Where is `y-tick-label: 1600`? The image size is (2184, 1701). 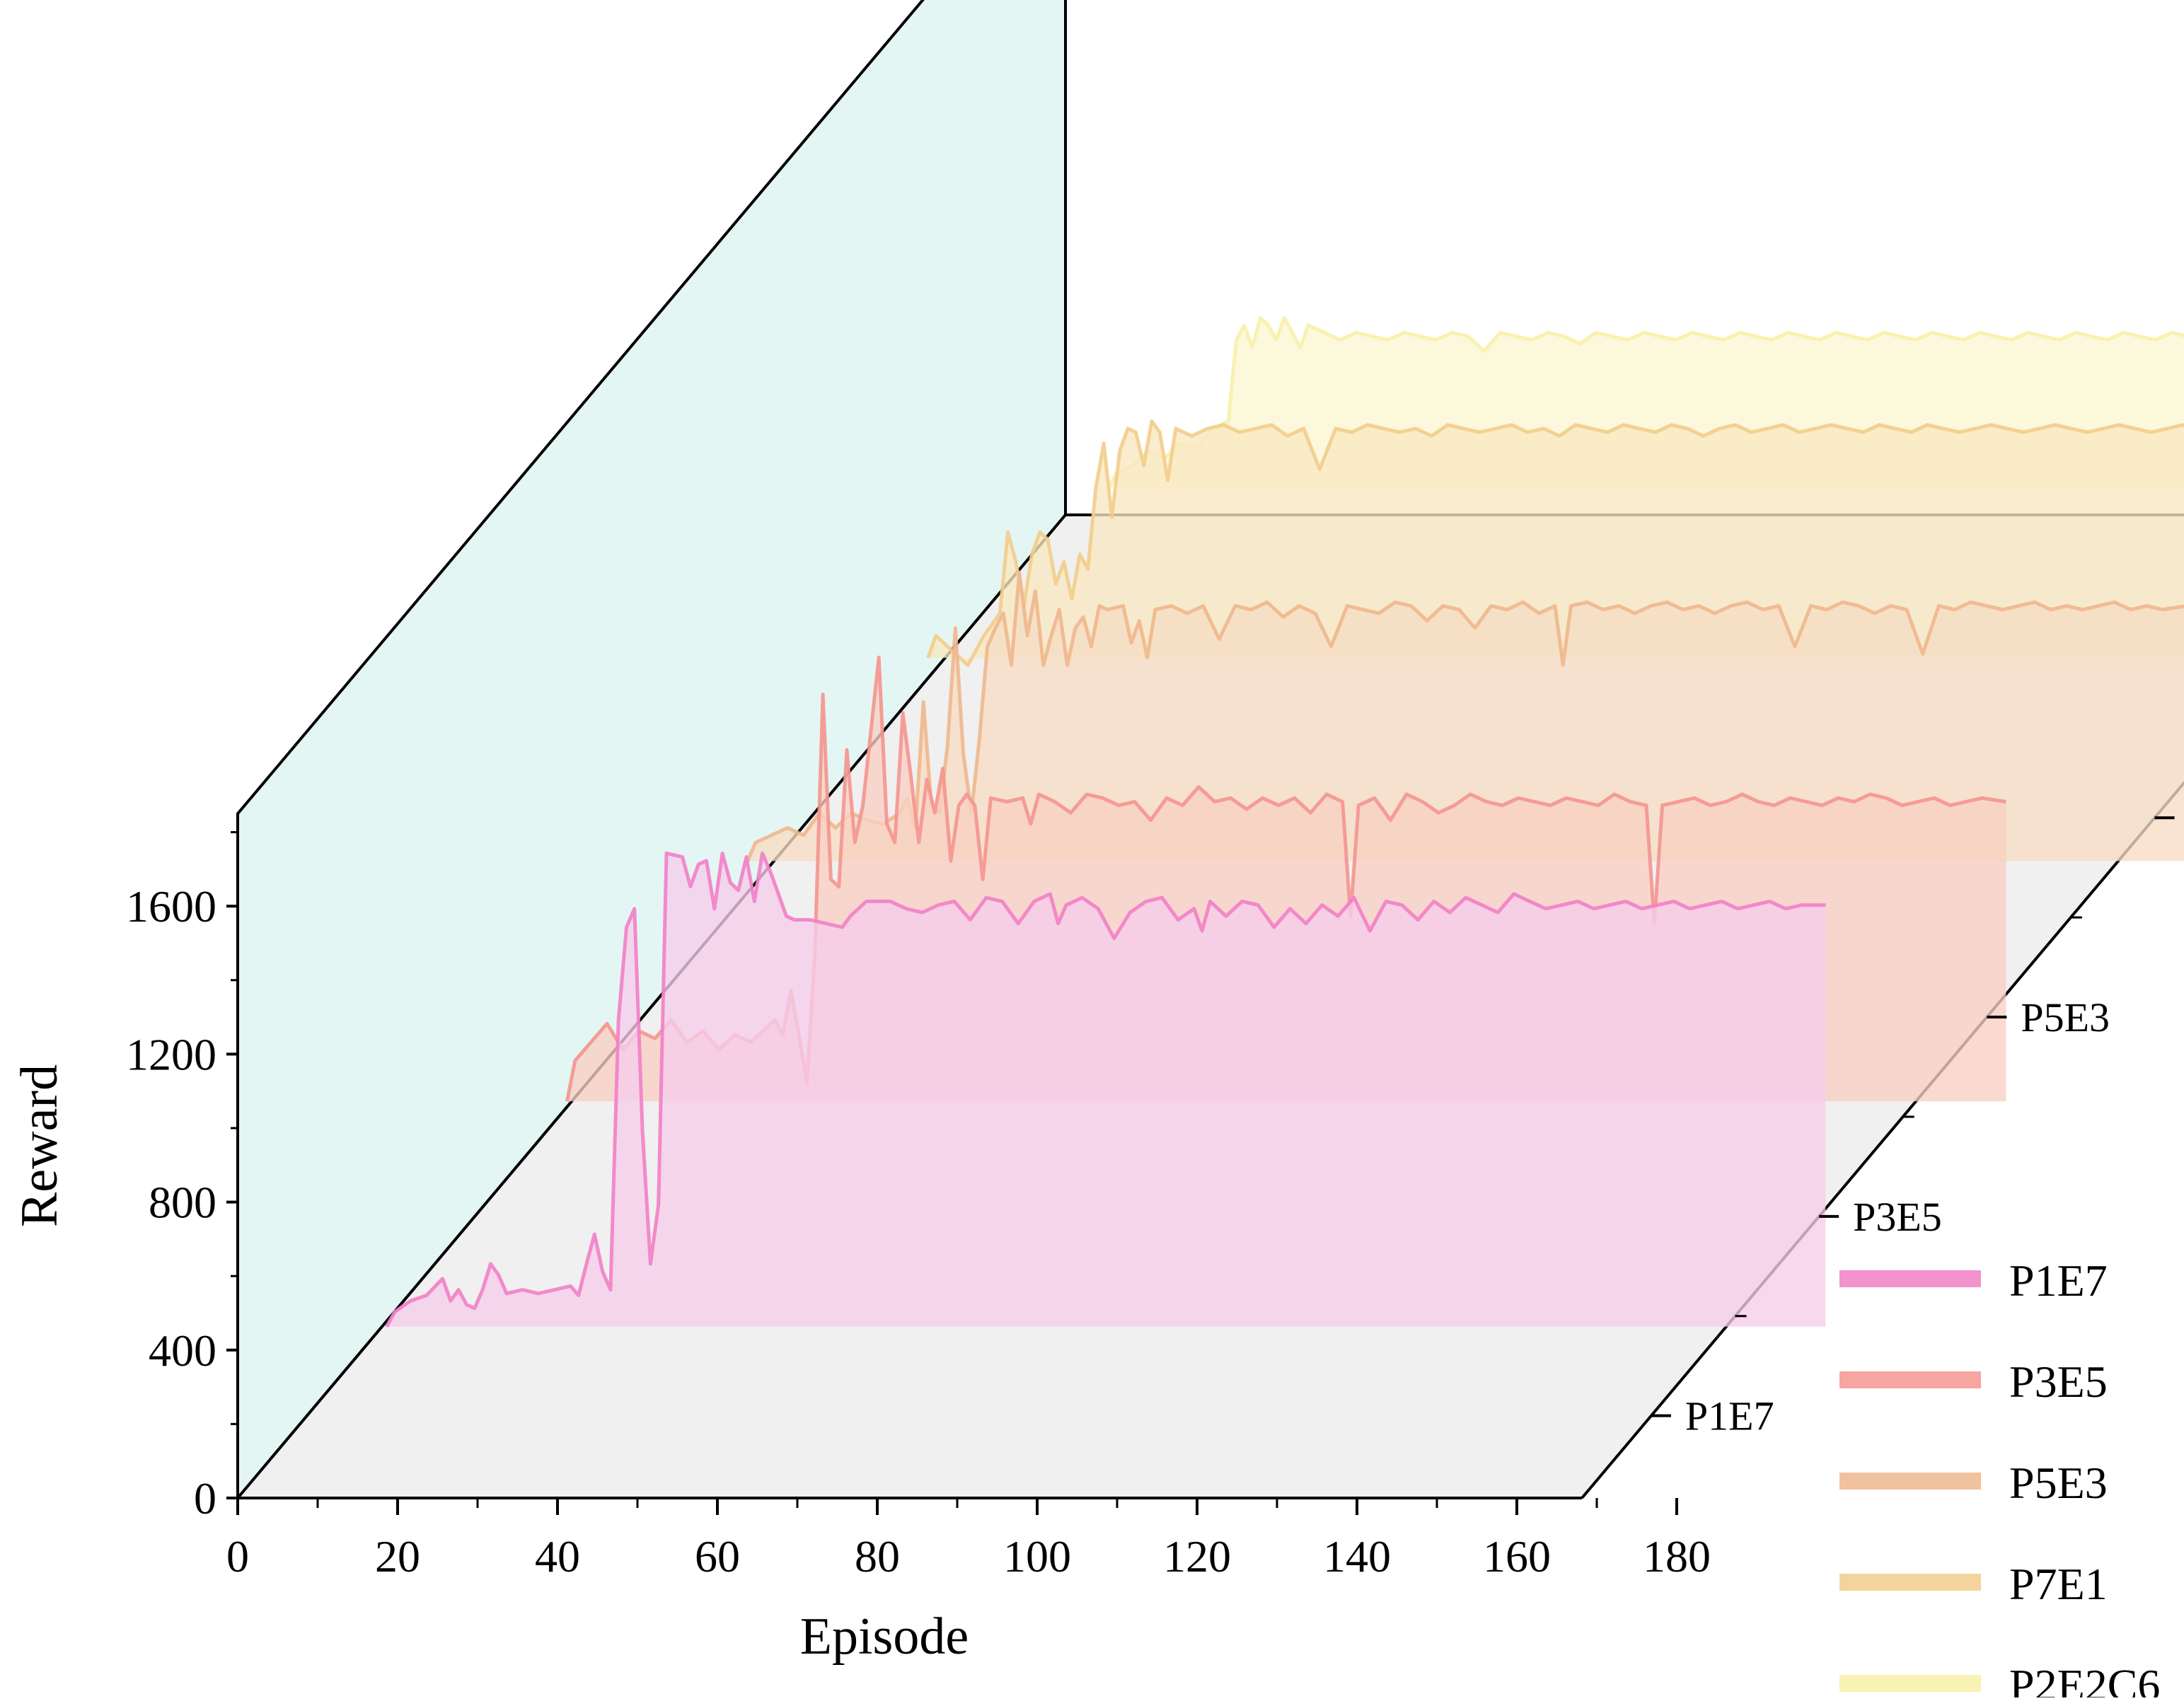 y-tick-label: 1600 is located at coordinates (171, 906).